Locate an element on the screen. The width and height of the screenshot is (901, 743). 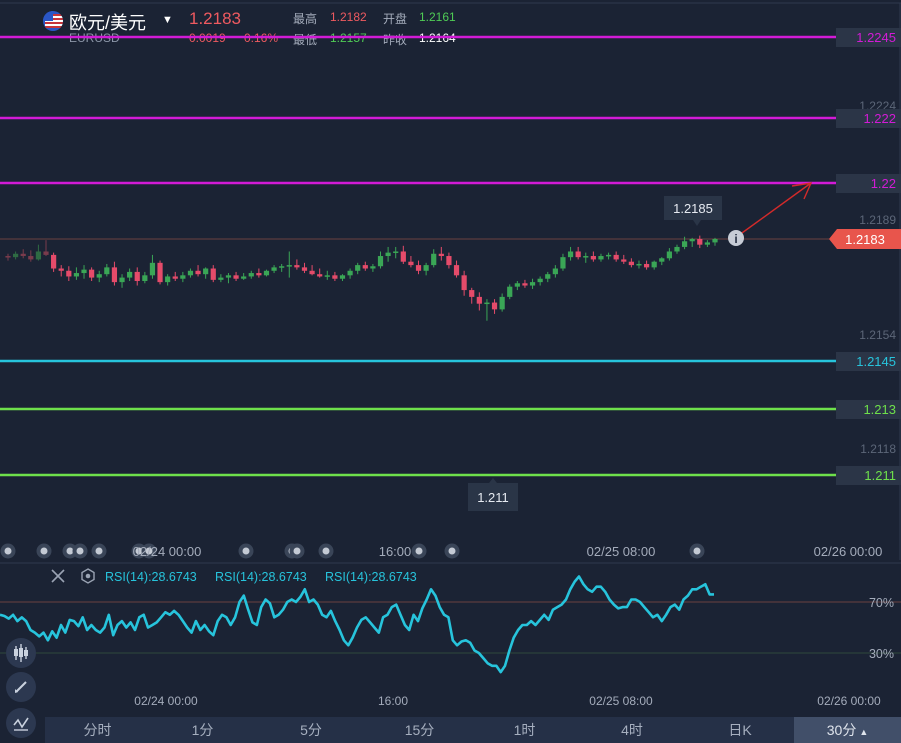
level-label: 1.2145 is located at coordinates (876, 361).